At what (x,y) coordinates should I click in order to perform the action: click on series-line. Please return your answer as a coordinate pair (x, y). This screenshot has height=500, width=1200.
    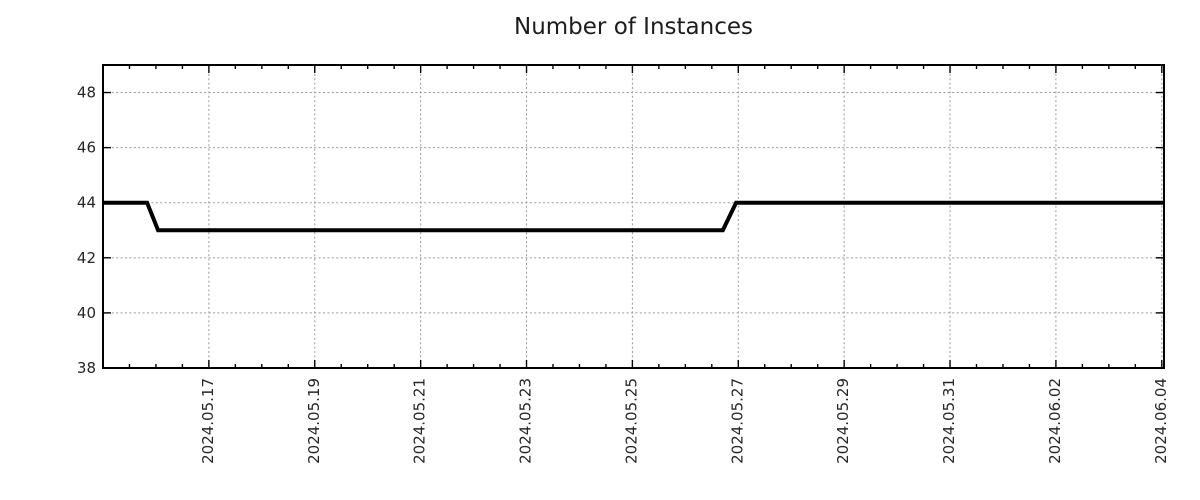
    Looking at the image, I should click on (633, 216).